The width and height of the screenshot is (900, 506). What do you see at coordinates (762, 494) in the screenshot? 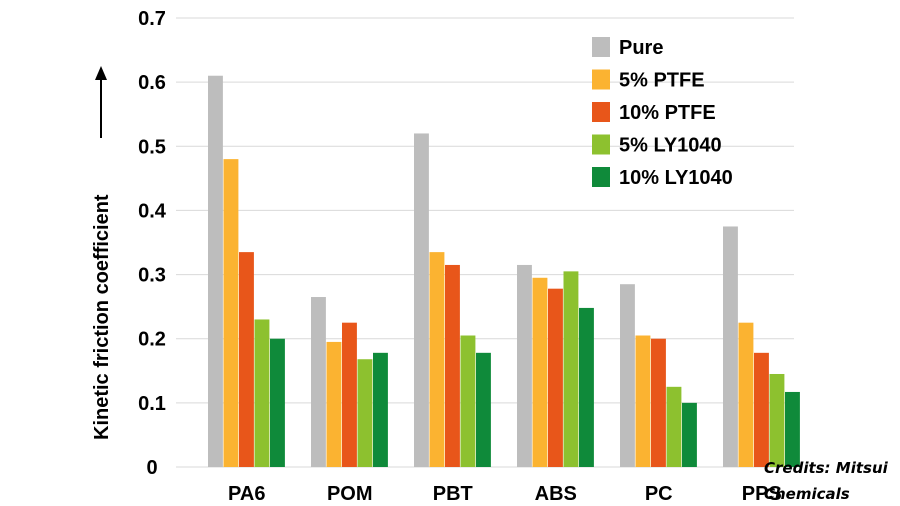
I see `x-tick-label: PPS` at bounding box center [762, 494].